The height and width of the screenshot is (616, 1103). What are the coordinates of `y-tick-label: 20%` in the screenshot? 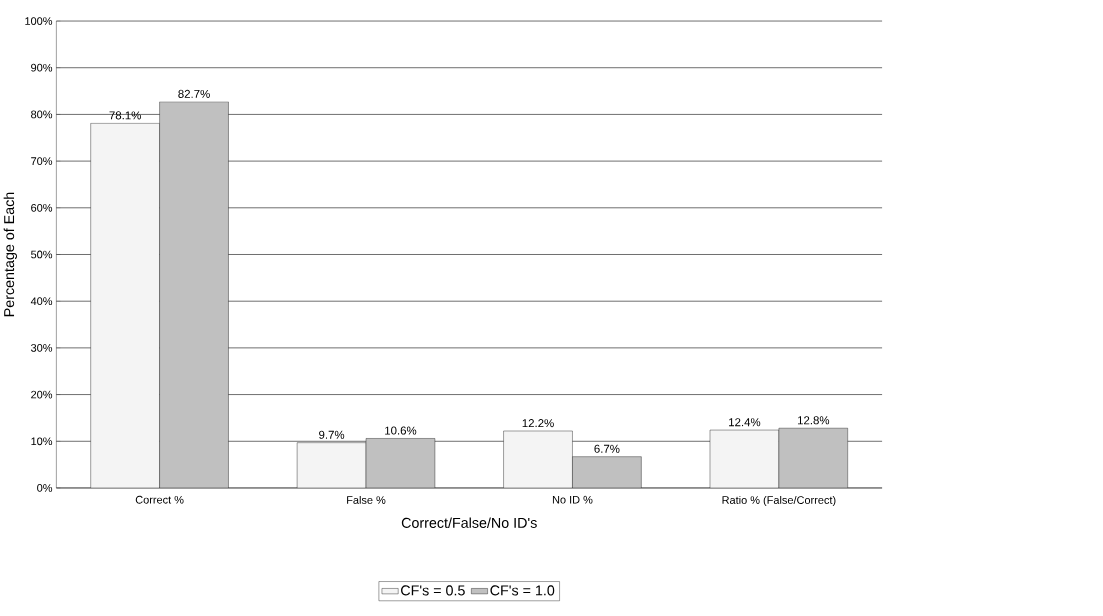 It's located at (42, 394).